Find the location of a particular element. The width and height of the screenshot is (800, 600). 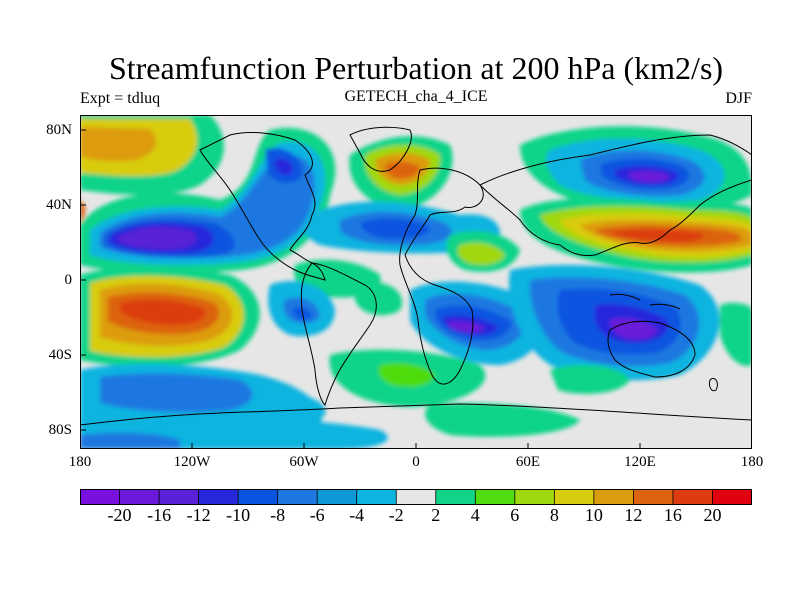

colorbar-tick-label: -8 is located at coordinates (278, 515).